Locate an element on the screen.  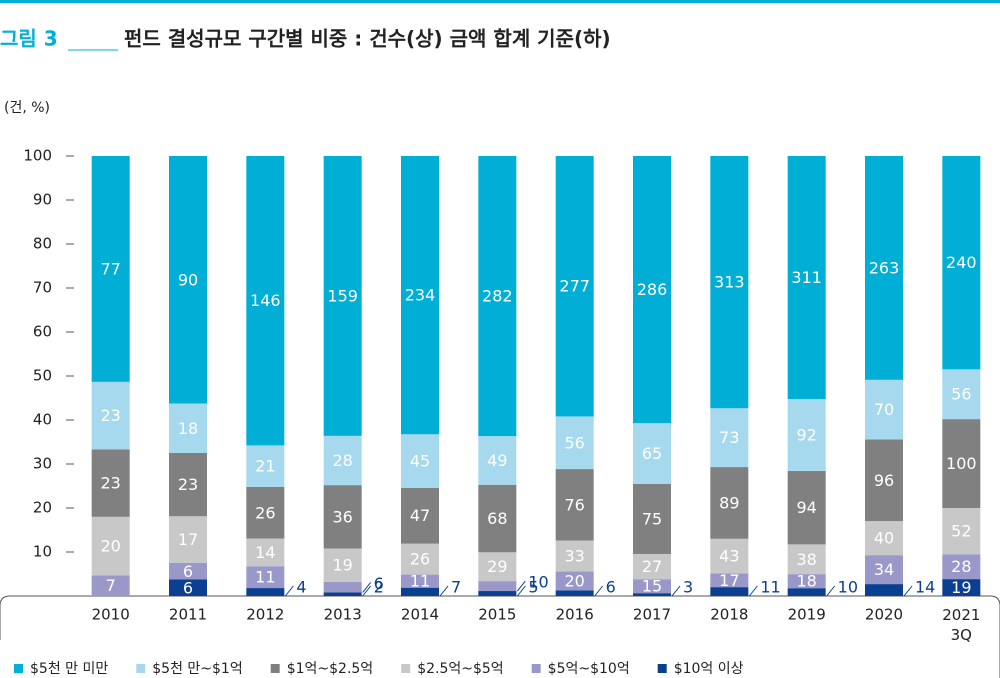
data-label: 56 is located at coordinates (961, 394).